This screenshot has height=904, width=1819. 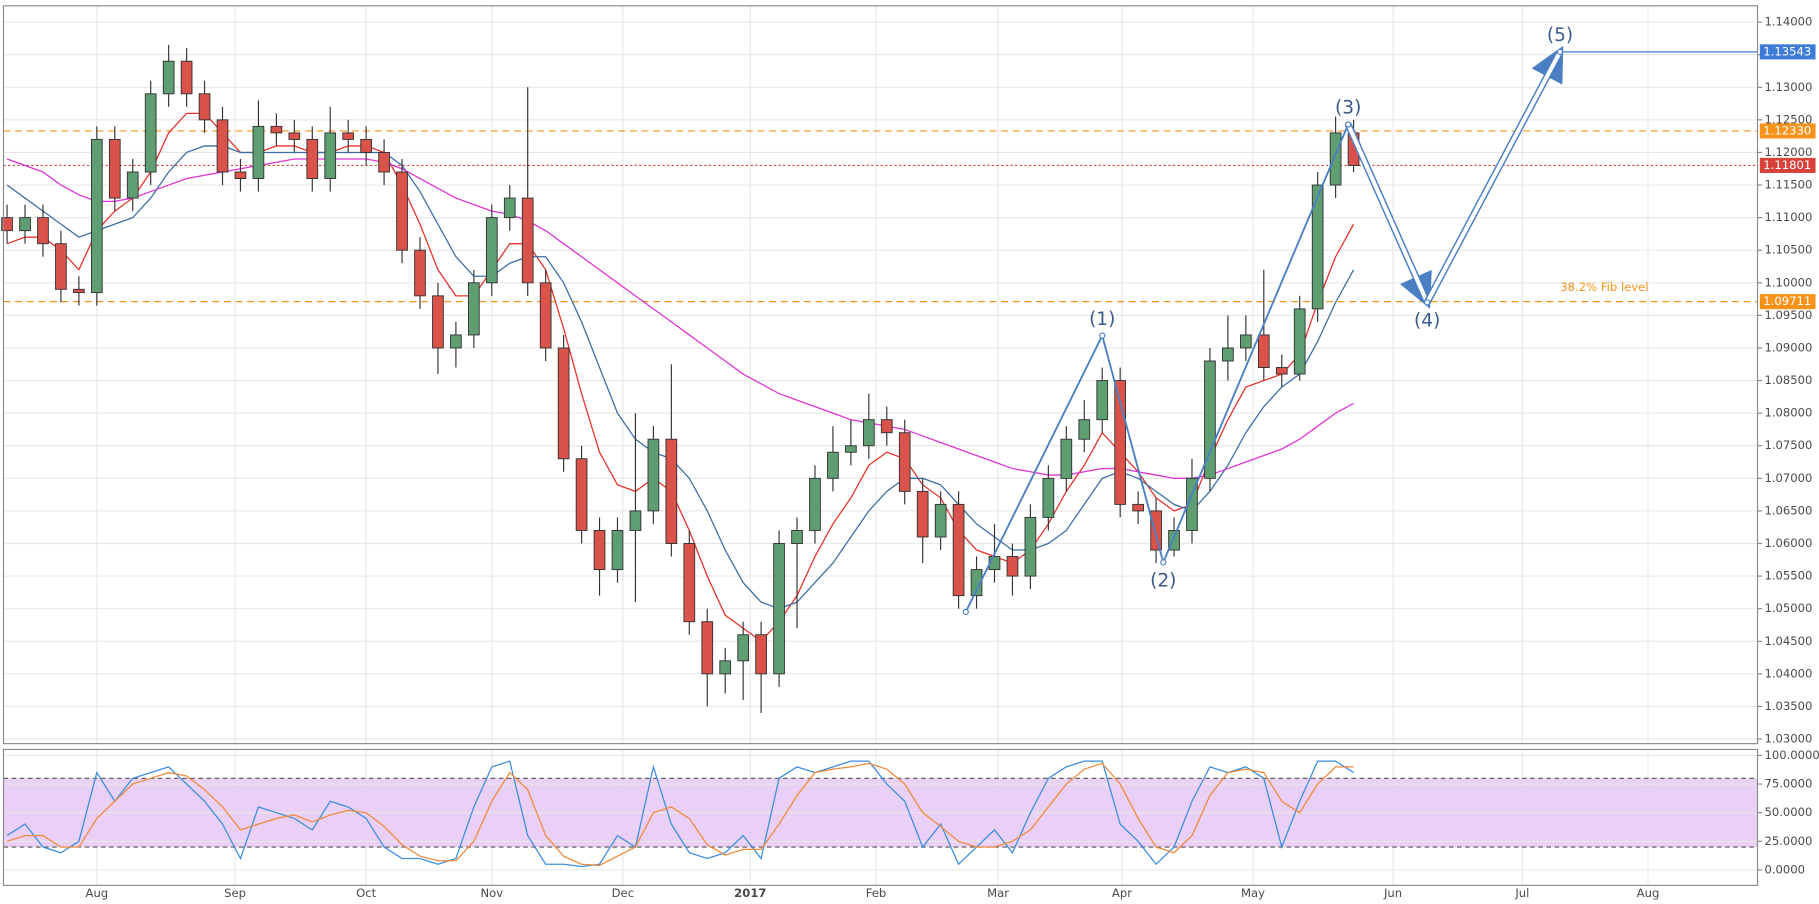 What do you see at coordinates (1788, 478) in the screenshot?
I see `y-tick-label: 1.07000` at bounding box center [1788, 478].